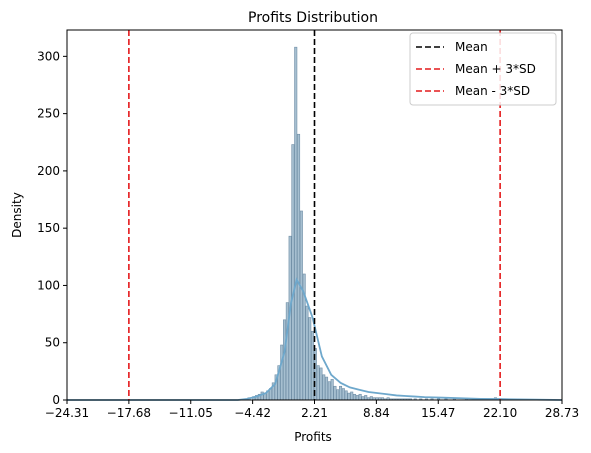 The height and width of the screenshot is (453, 591). Describe the element at coordinates (129, 413) in the screenshot. I see `x-tick-label: −17.68` at that location.